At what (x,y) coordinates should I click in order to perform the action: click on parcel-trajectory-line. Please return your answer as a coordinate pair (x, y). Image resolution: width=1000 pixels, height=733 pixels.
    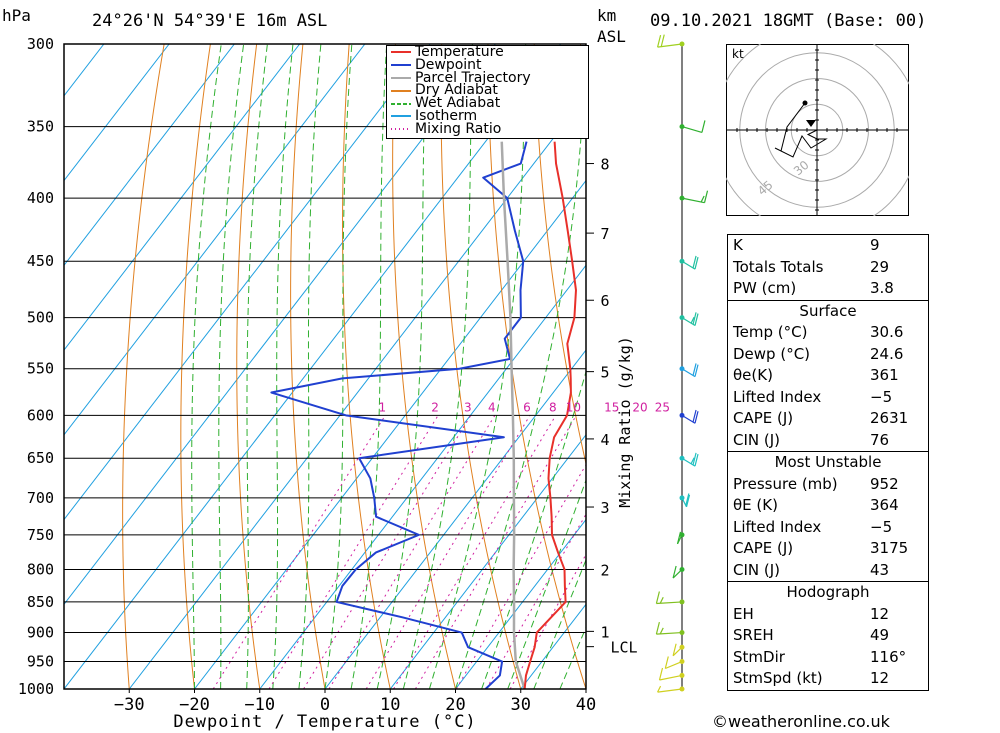
    Looking at the image, I should click on (513, 415).